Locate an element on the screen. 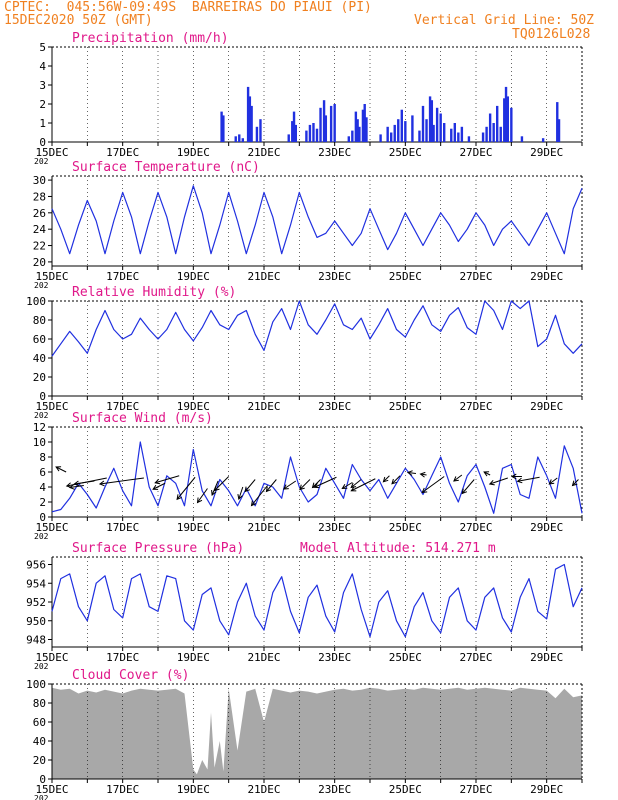  panel-title: Surface Wind (m/s) is located at coordinates (142, 418).